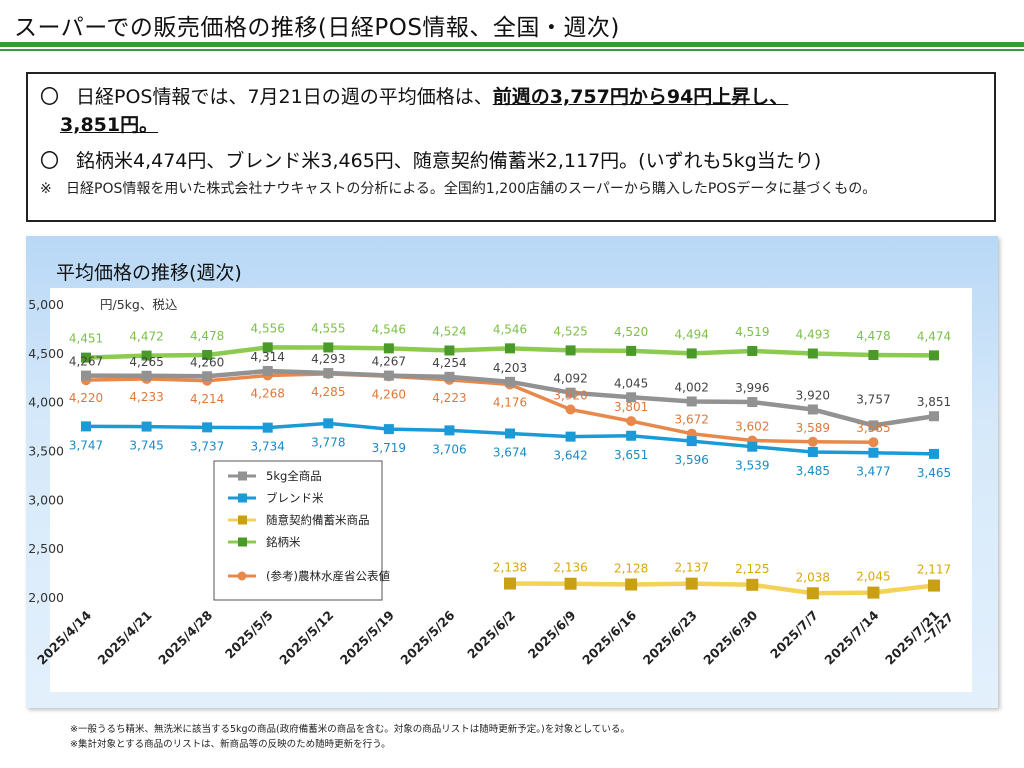 The width and height of the screenshot is (1024, 768). What do you see at coordinates (185, 638) in the screenshot?
I see `x-tick-label: 2025/4/28` at bounding box center [185, 638].